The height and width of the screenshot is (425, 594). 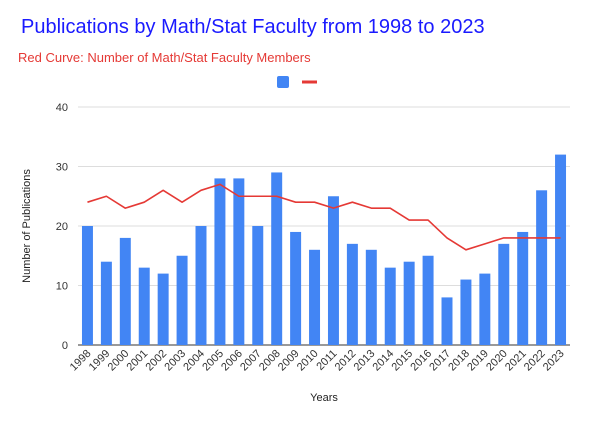 I want to click on x-tick-label: 2016, so click(x=421, y=361).